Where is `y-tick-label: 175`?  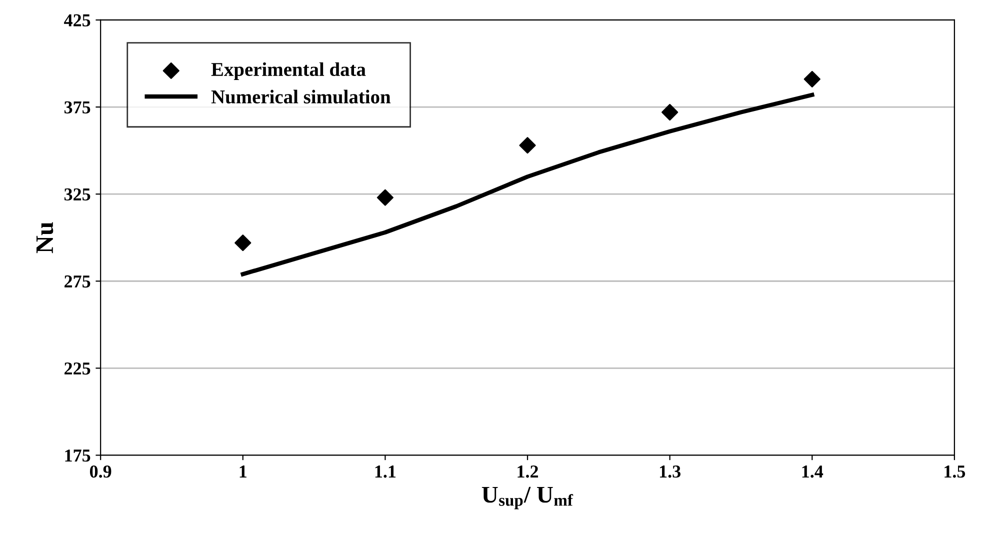 y-tick-label: 175 is located at coordinates (77, 456).